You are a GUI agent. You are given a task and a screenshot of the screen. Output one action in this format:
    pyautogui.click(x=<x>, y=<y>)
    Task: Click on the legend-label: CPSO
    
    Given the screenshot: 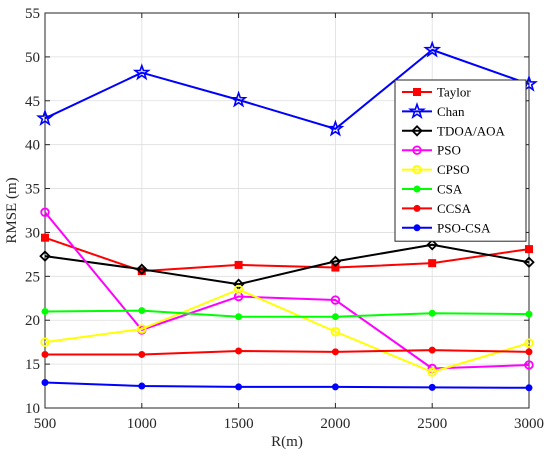 What is the action you would take?
    pyautogui.click(x=453, y=169)
    